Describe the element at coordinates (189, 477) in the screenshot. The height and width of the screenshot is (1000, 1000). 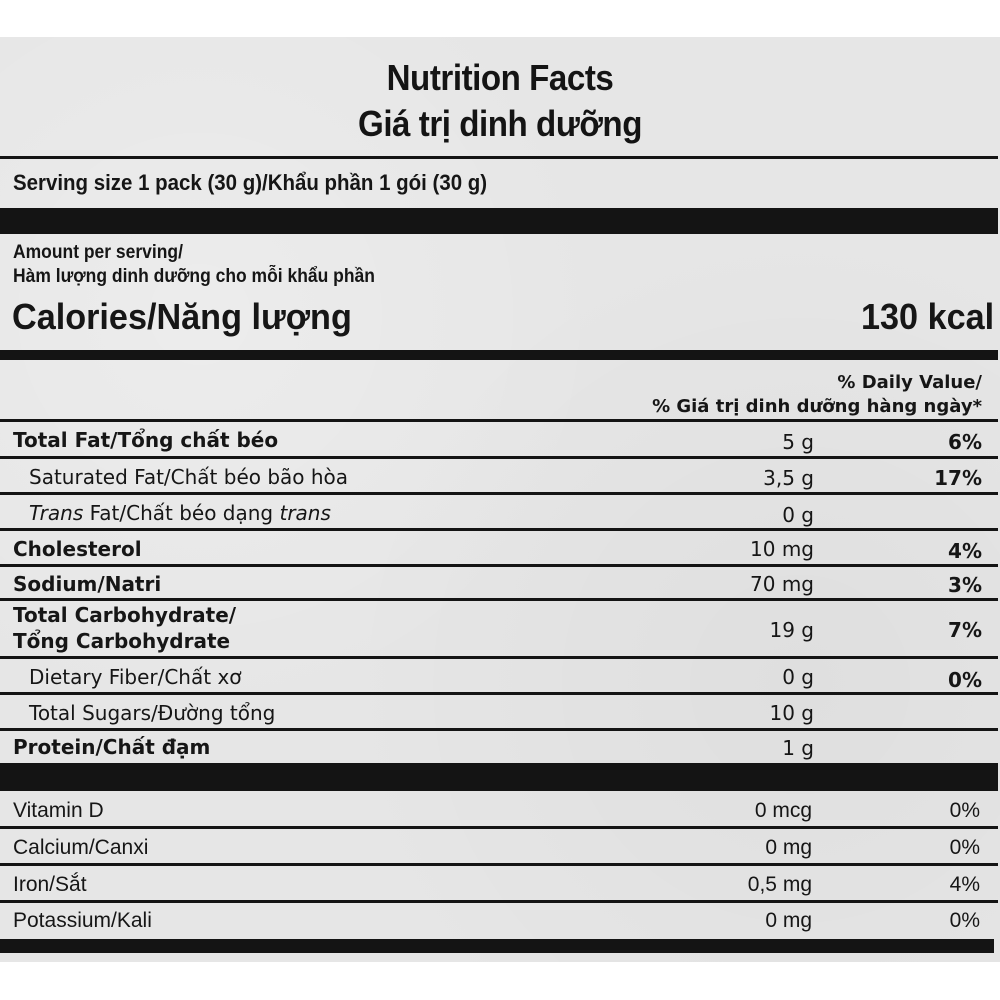
I see `nutrient-label: Saturated Fat/Chất béo bão hòa` at that location.